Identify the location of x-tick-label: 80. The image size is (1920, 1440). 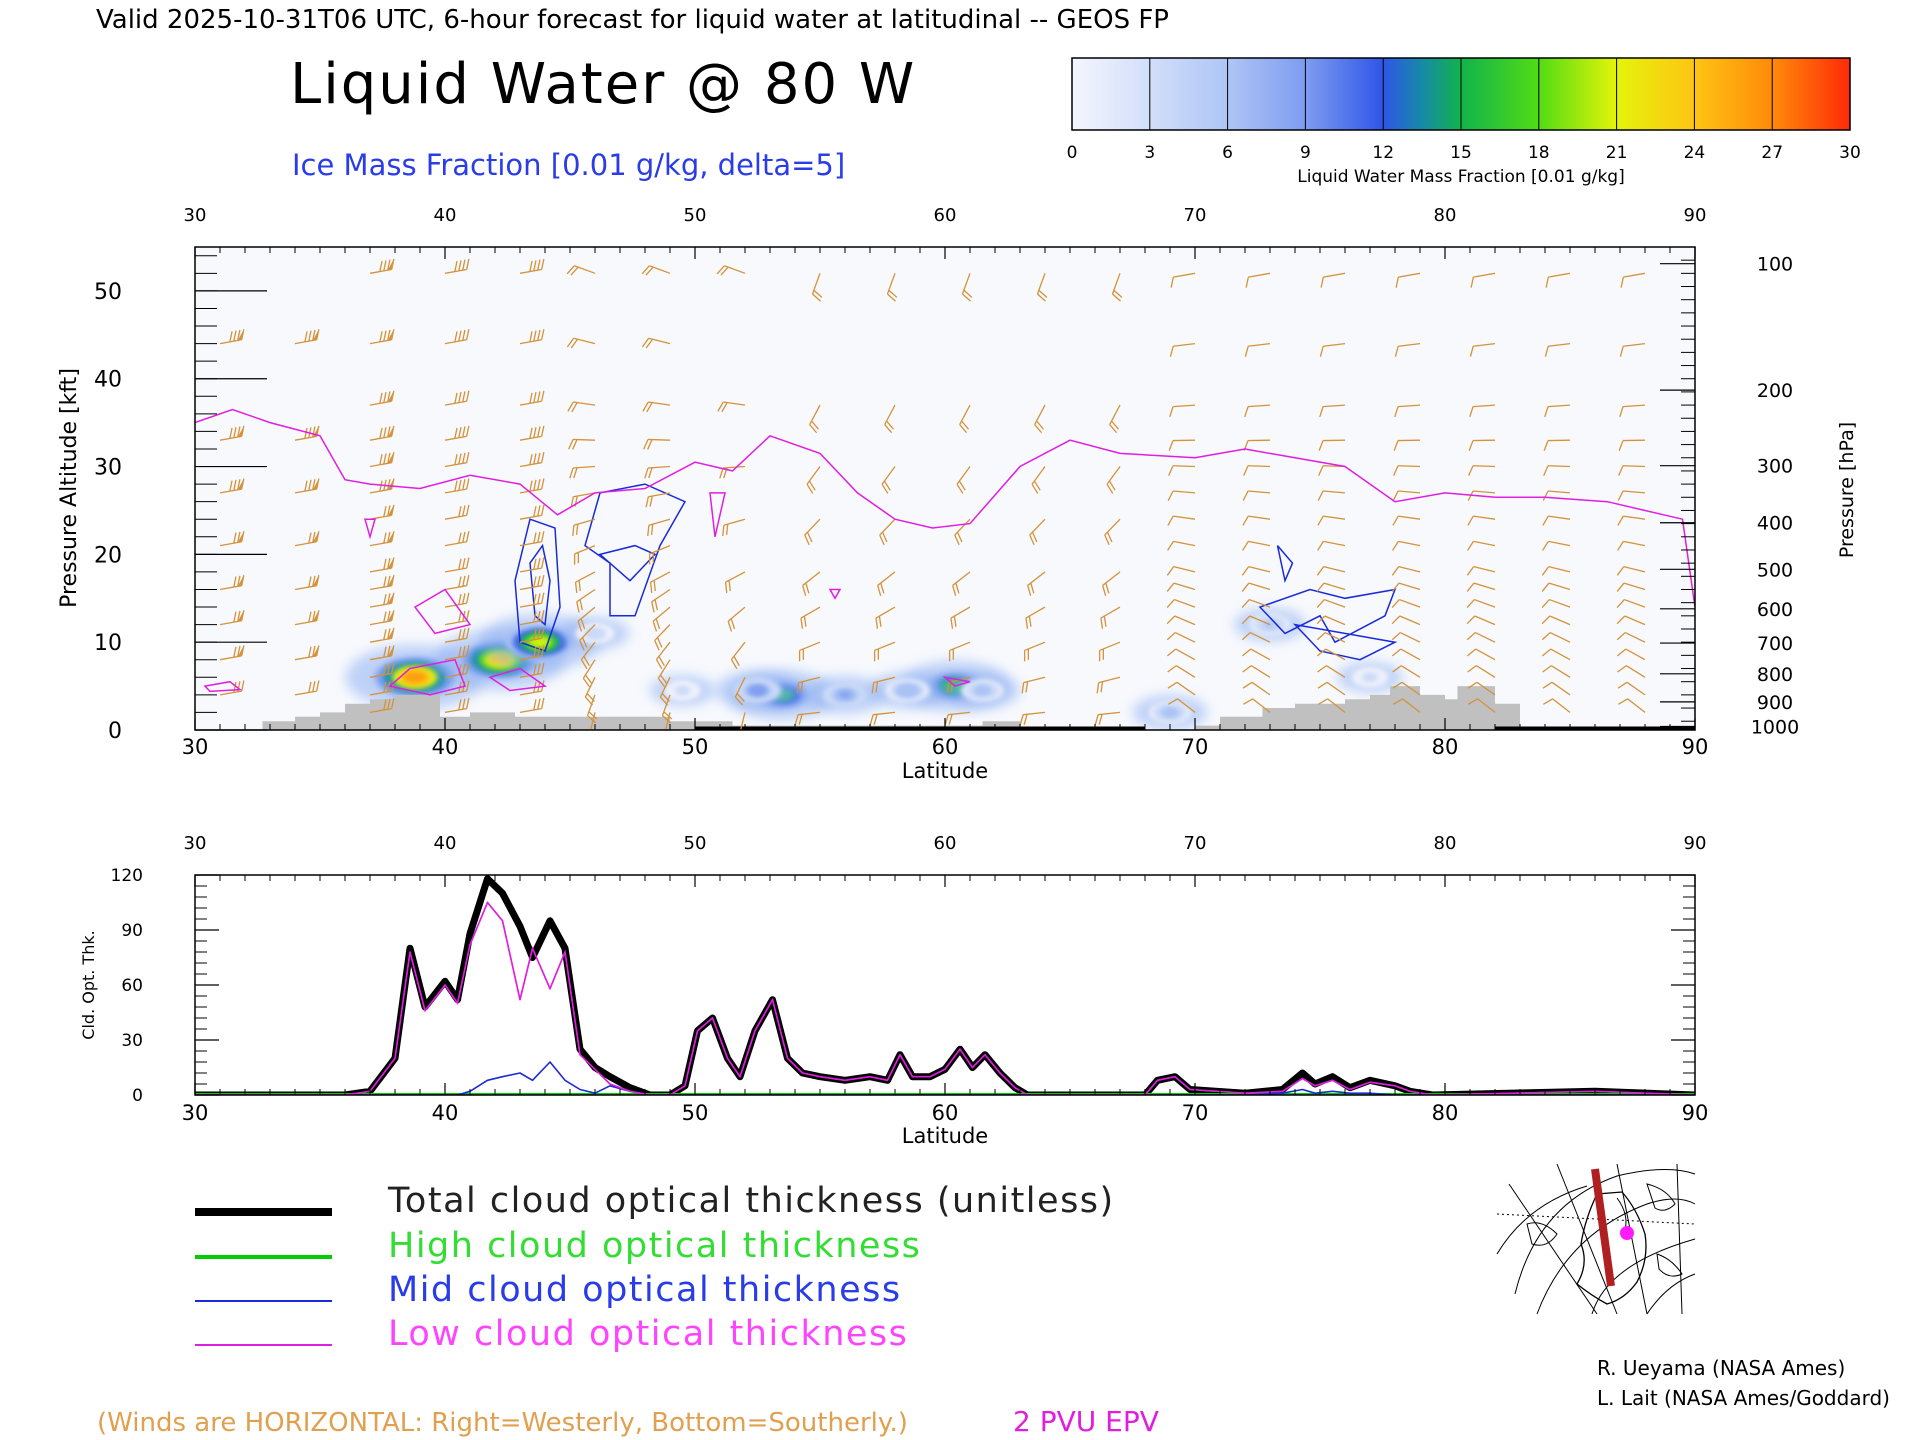
(1445, 747).